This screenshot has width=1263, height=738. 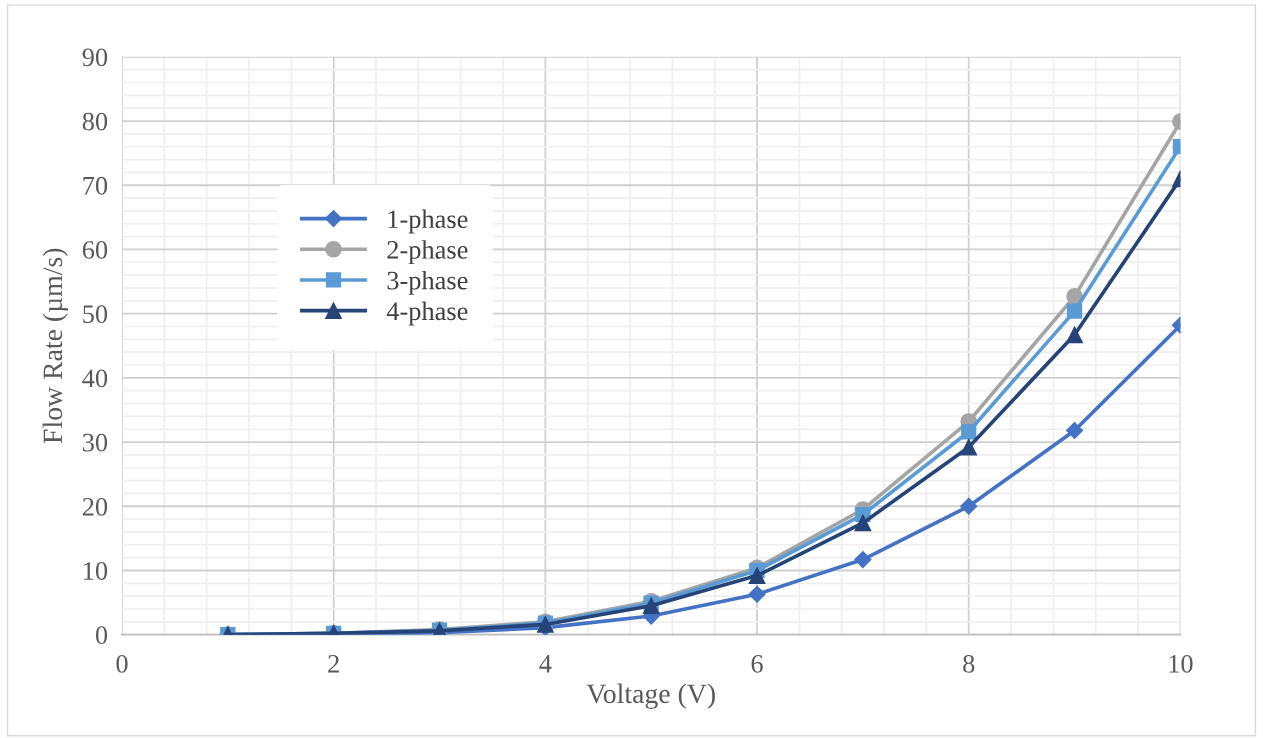 I want to click on y-tick-label: 70, so click(x=95, y=185).